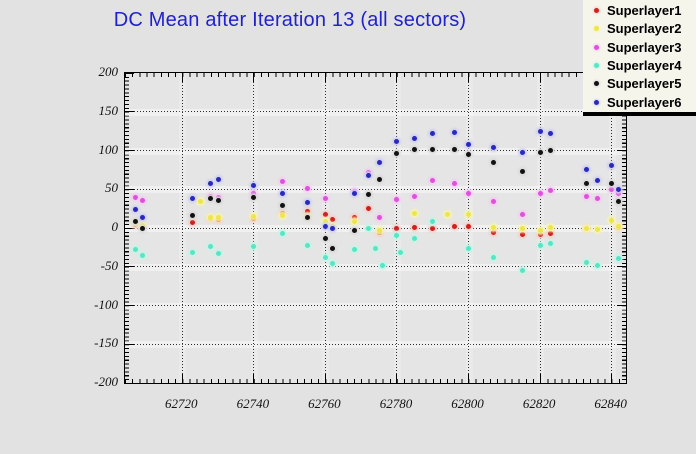 The width and height of the screenshot is (696, 454). What do you see at coordinates (467, 403) in the screenshot?
I see `x-tick-label-62800: 62800` at bounding box center [467, 403].